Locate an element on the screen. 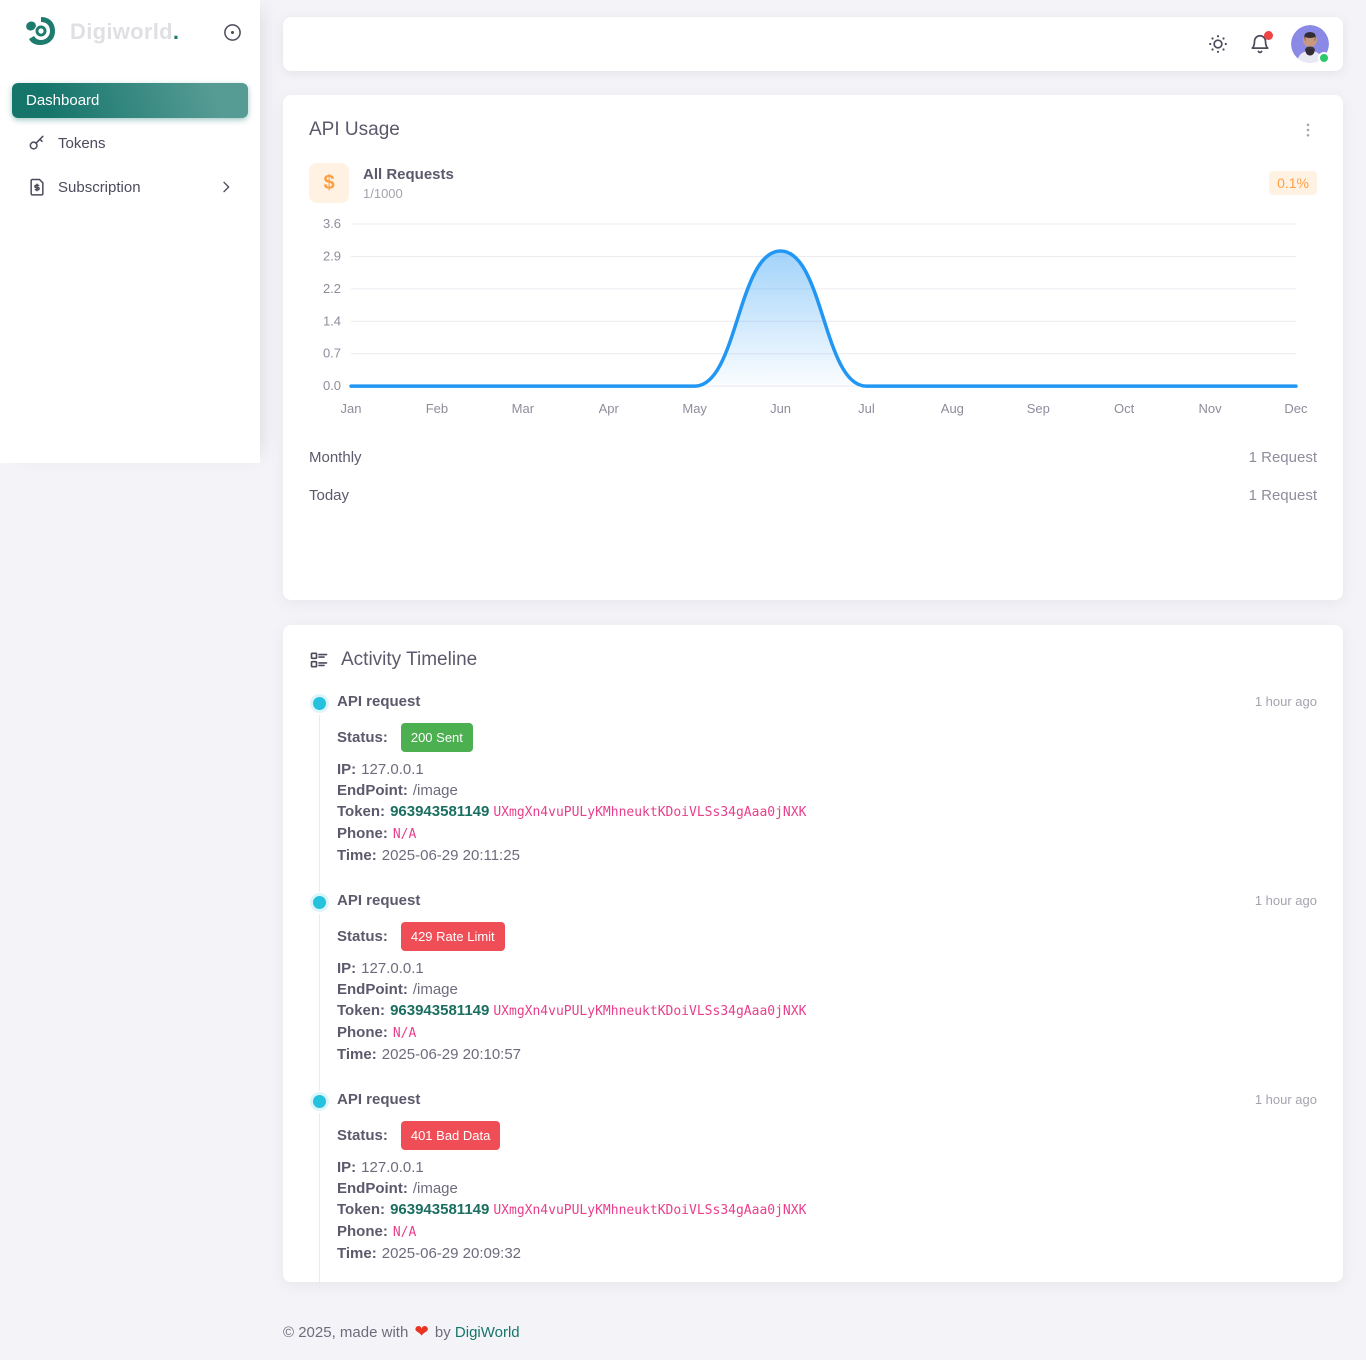 This screenshot has height=1360, width=1366. brand-name-text: Digiworld is located at coordinates (121, 31).